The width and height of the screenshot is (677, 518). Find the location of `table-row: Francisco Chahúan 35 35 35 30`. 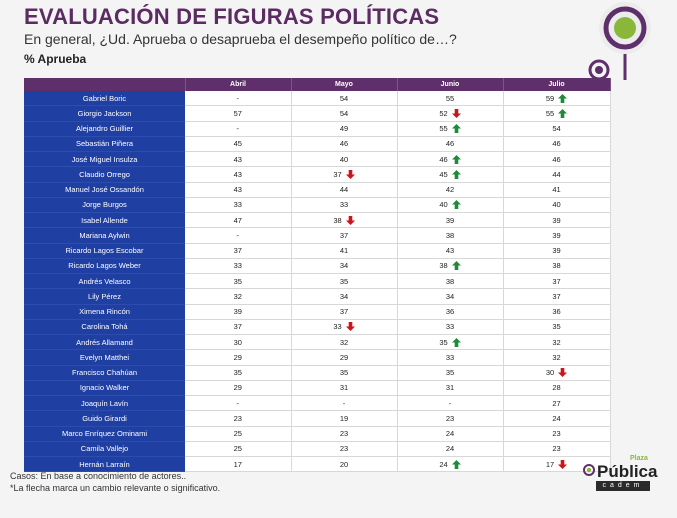

table-row: Francisco Chahúan 35 35 35 30 is located at coordinates (317, 373).